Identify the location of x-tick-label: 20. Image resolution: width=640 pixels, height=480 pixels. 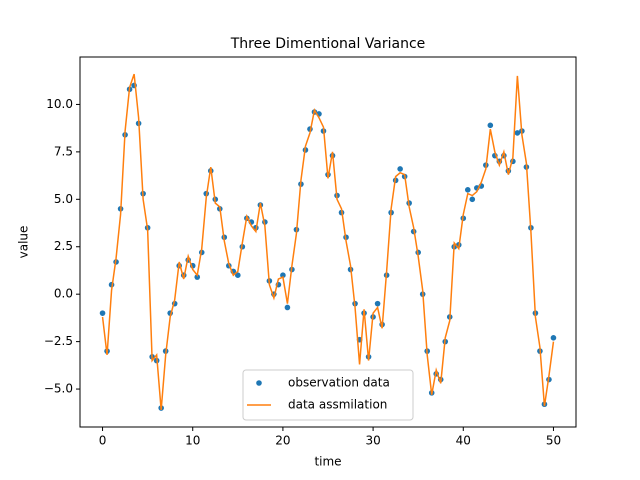
(282, 441).